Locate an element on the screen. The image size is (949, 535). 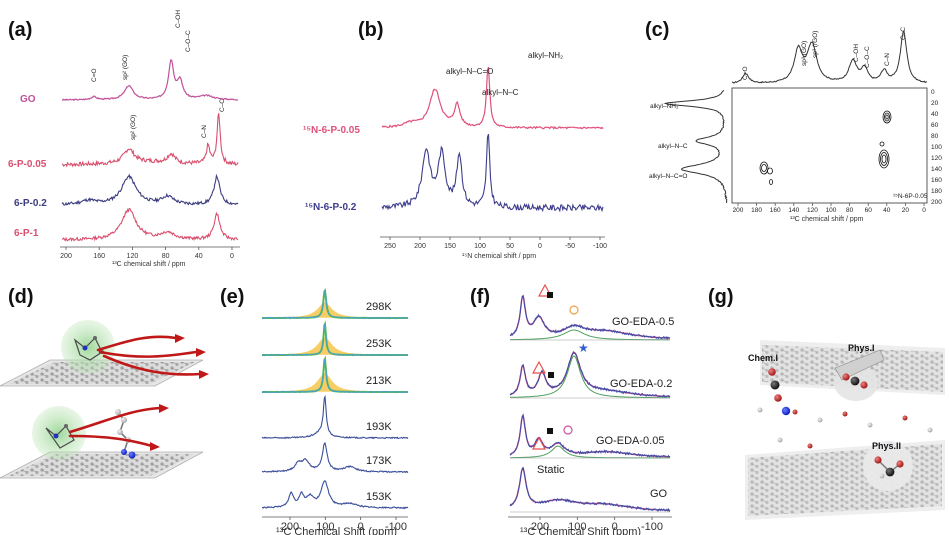
panel-e-label: (e) is located at coordinates (232, 297).